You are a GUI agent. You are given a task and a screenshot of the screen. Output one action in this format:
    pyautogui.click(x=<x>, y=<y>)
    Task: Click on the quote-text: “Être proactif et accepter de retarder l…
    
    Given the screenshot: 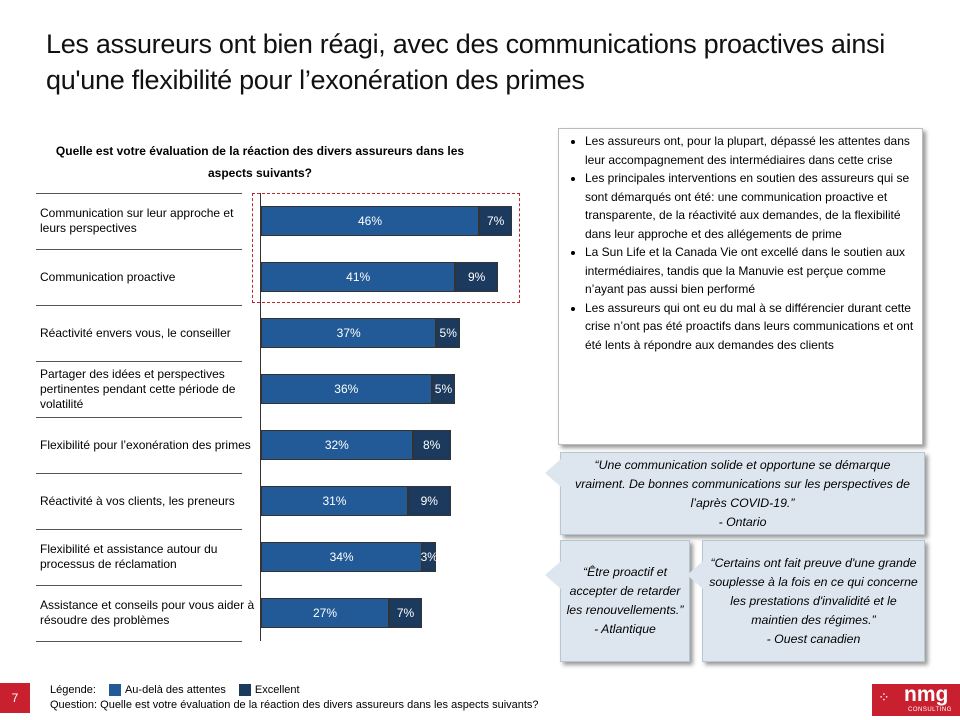 What is the action you would take?
    pyautogui.click(x=625, y=591)
    